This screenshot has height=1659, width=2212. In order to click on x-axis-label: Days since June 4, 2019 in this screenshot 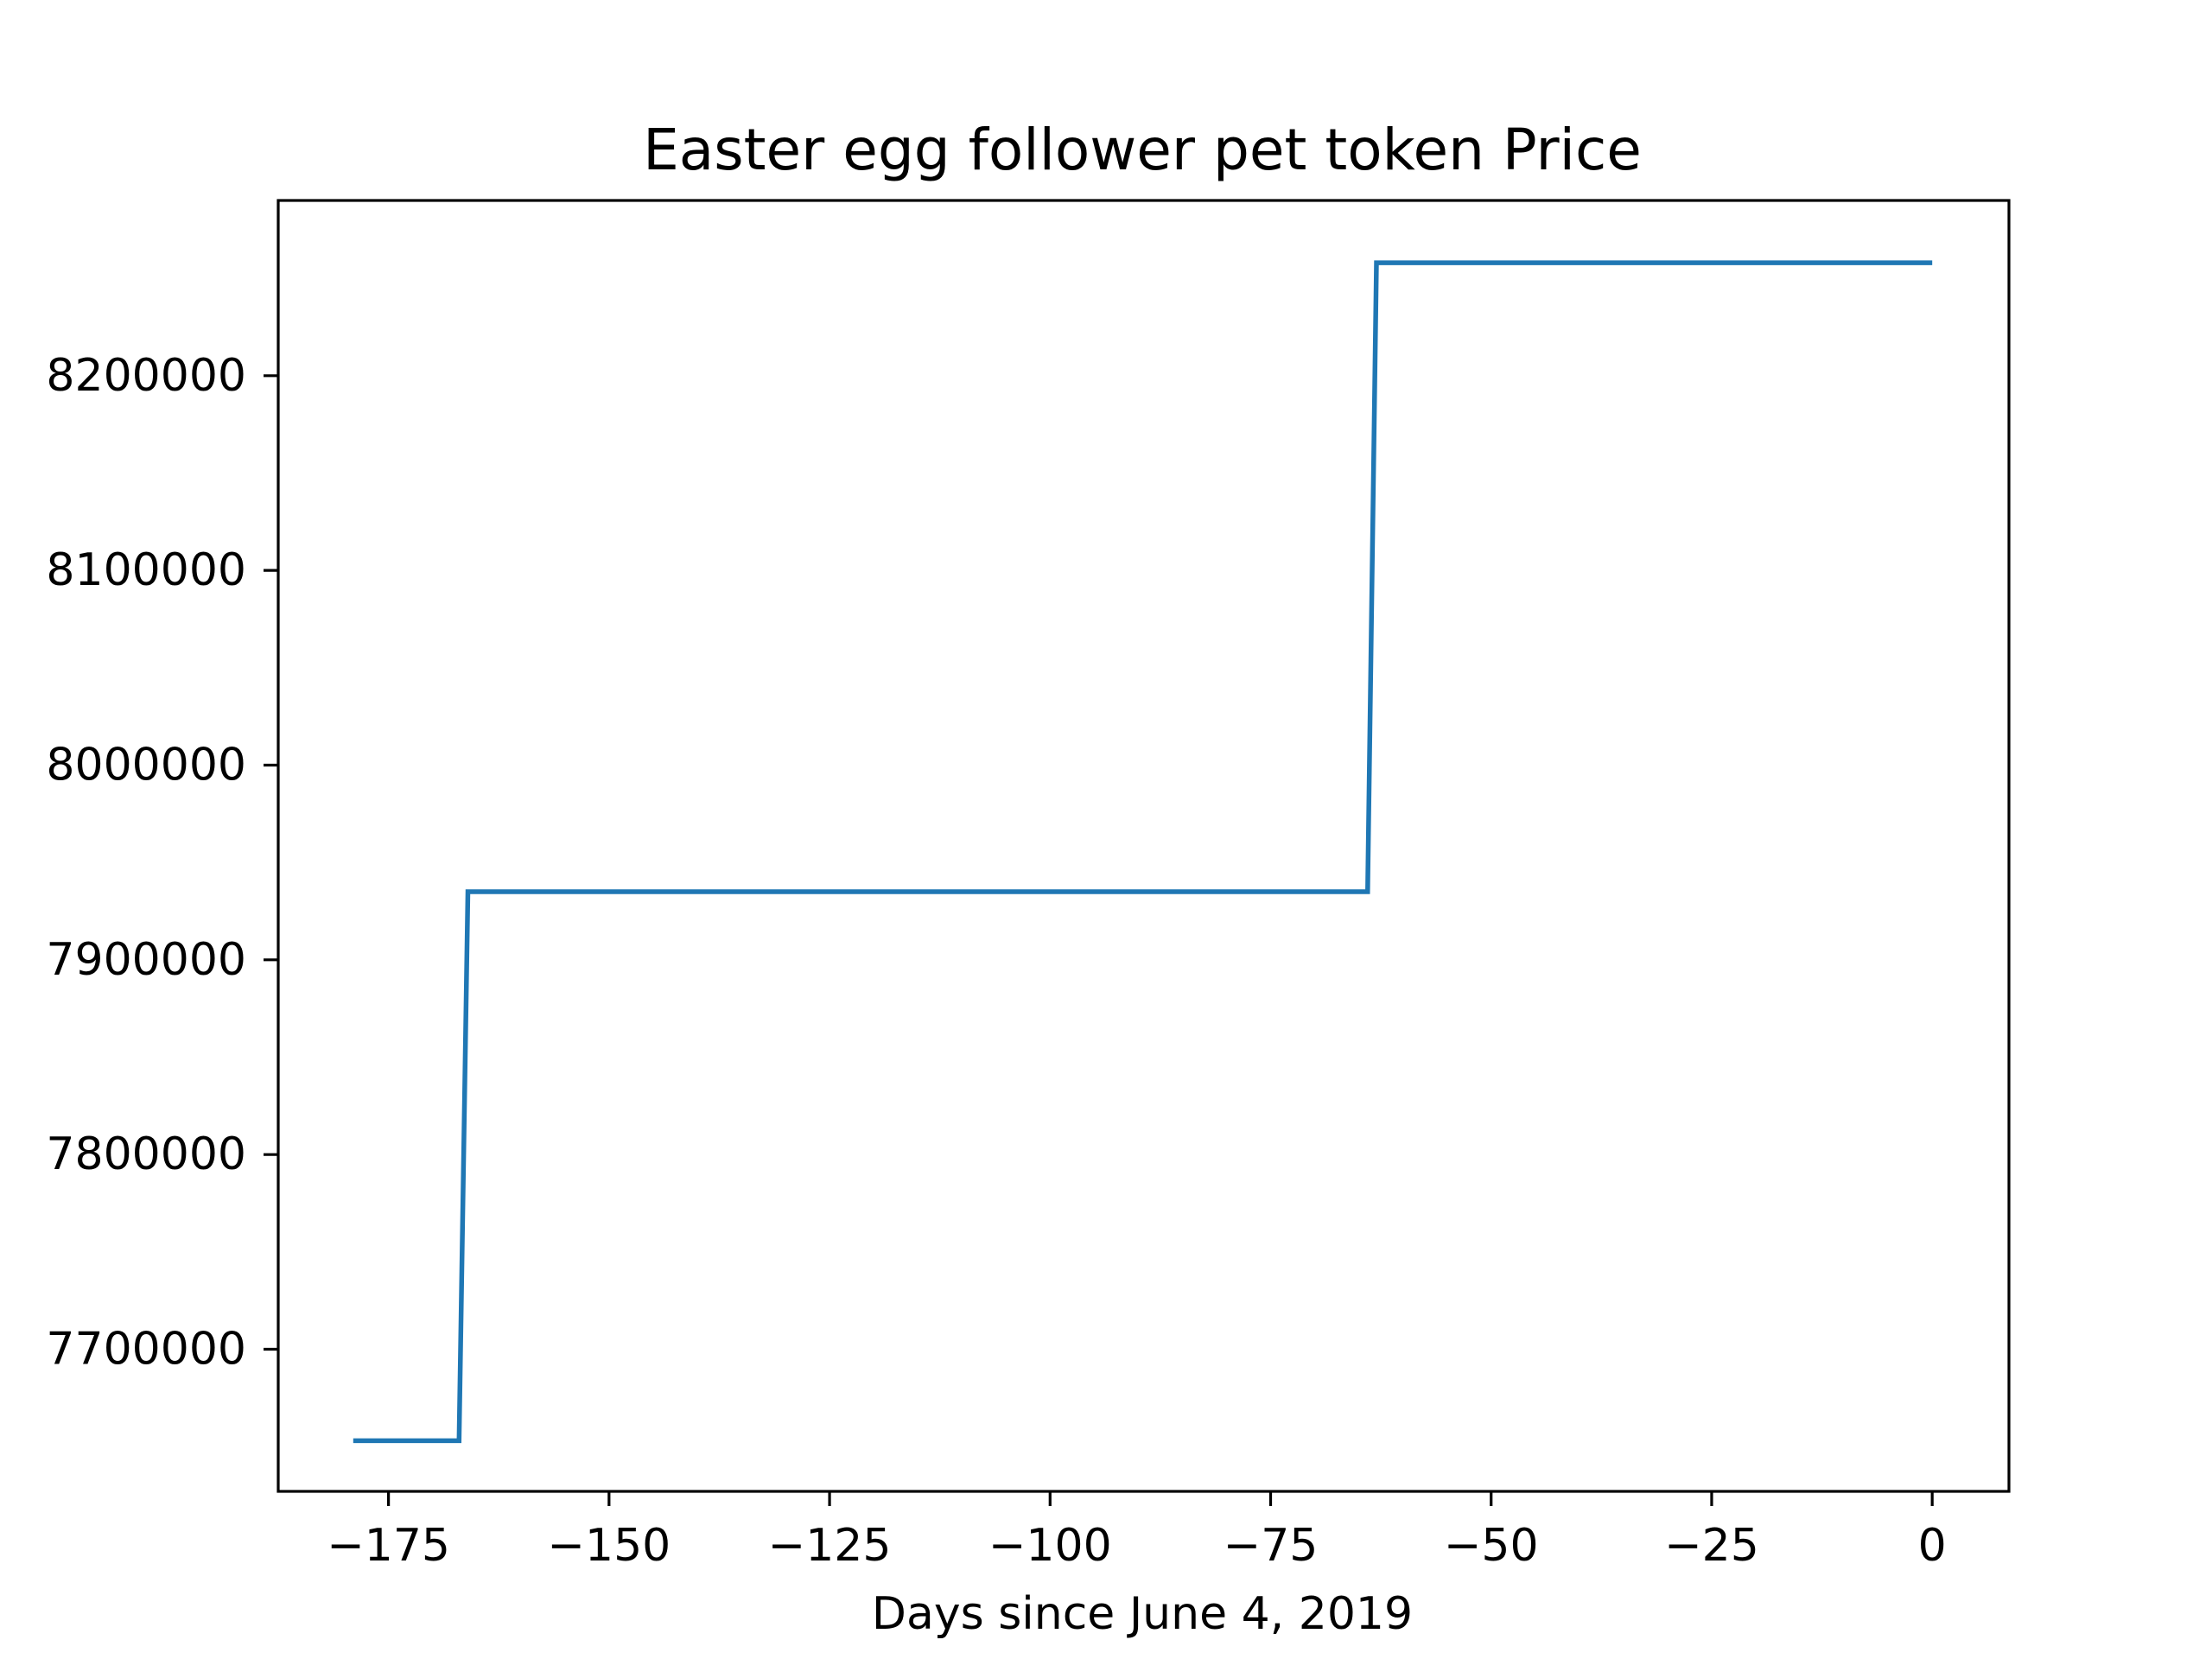, I will do `click(1142, 1614)`.